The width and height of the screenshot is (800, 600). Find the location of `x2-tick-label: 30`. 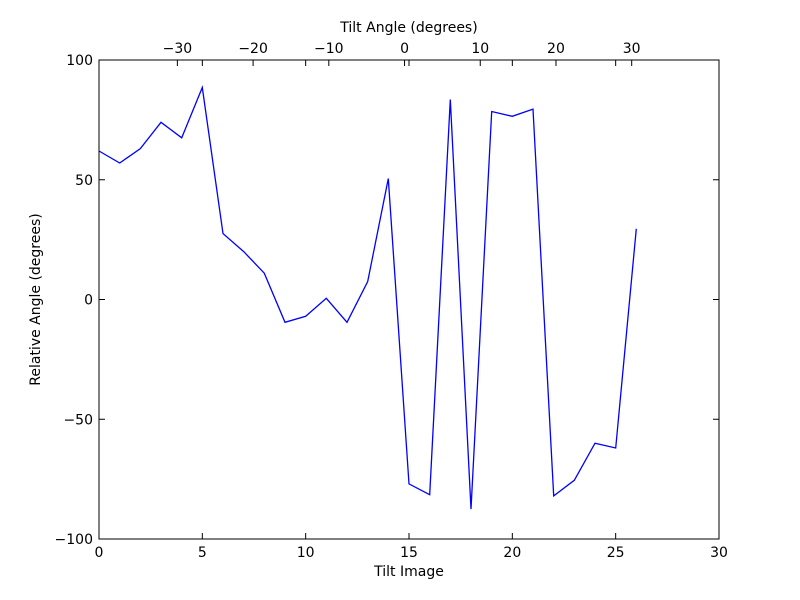

x2-tick-label: 30 is located at coordinates (632, 49).